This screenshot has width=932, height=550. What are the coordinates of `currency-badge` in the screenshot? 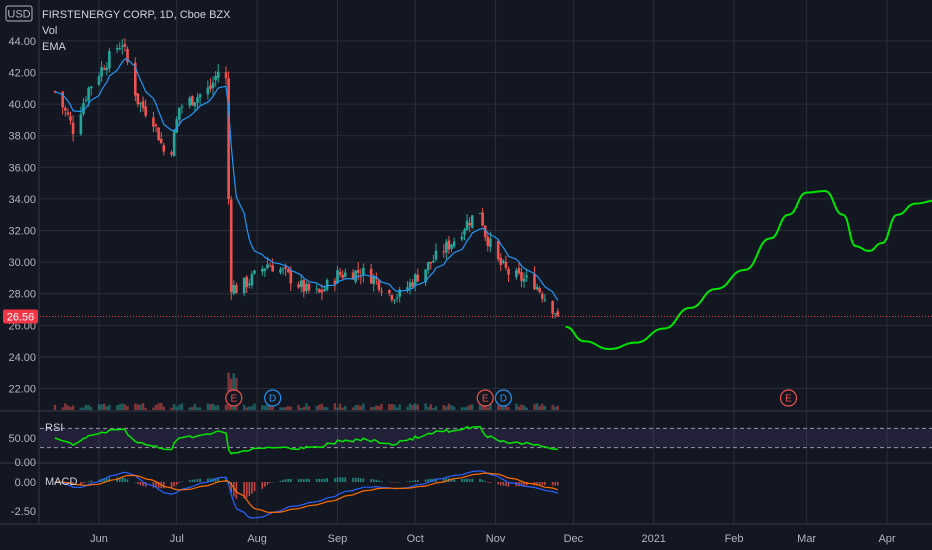 It's located at (19, 13).